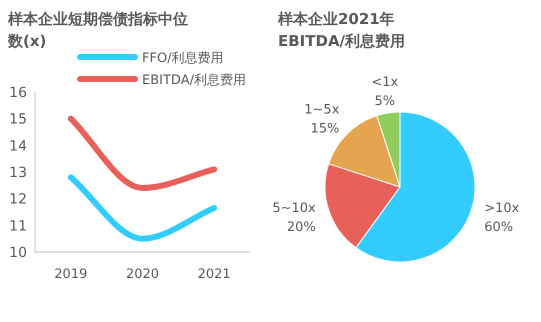 This screenshot has width=541, height=322. What do you see at coordinates (322, 110) in the screenshot?
I see `slice-label: 1~5x` at bounding box center [322, 110].